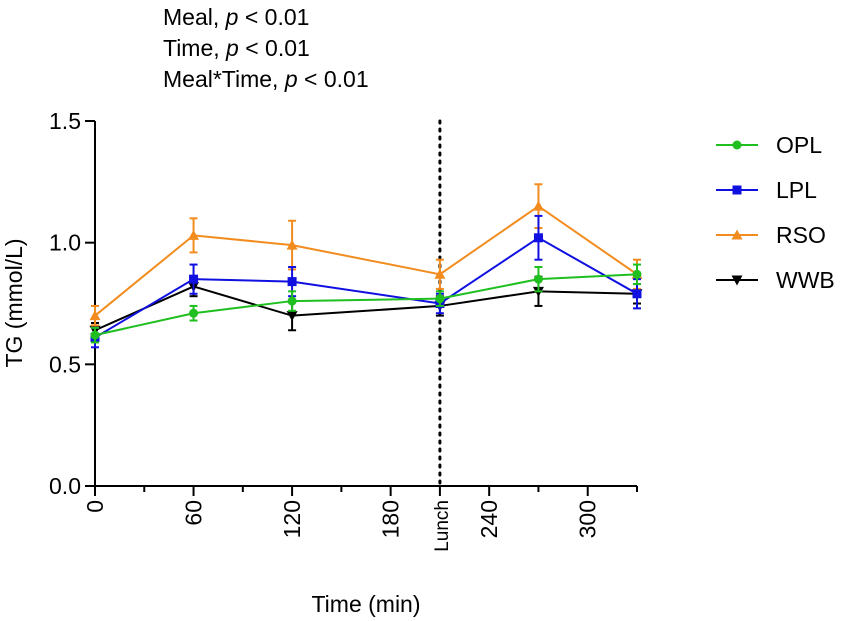 Image resolution: width=854 pixels, height=621 pixels. I want to click on y-tick-label: 0.5, so click(65, 364).